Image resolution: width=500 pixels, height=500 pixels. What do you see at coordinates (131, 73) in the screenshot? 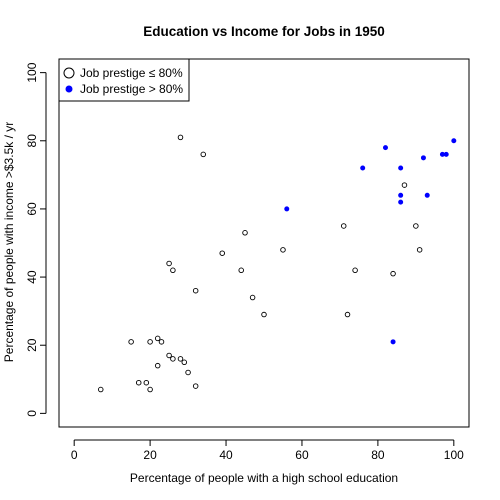
I see `legend-label-1: Job prestige ≤ 80%` at bounding box center [131, 73].